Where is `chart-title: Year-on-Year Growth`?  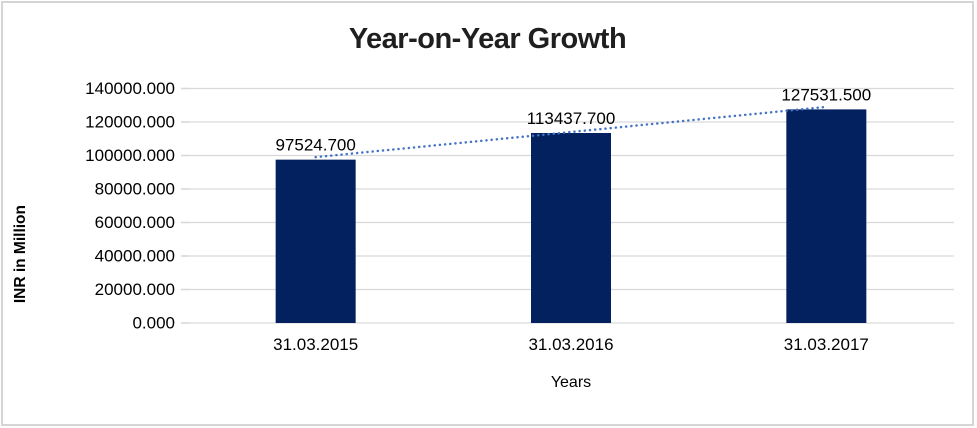 chart-title: Year-on-Year Growth is located at coordinates (487, 39).